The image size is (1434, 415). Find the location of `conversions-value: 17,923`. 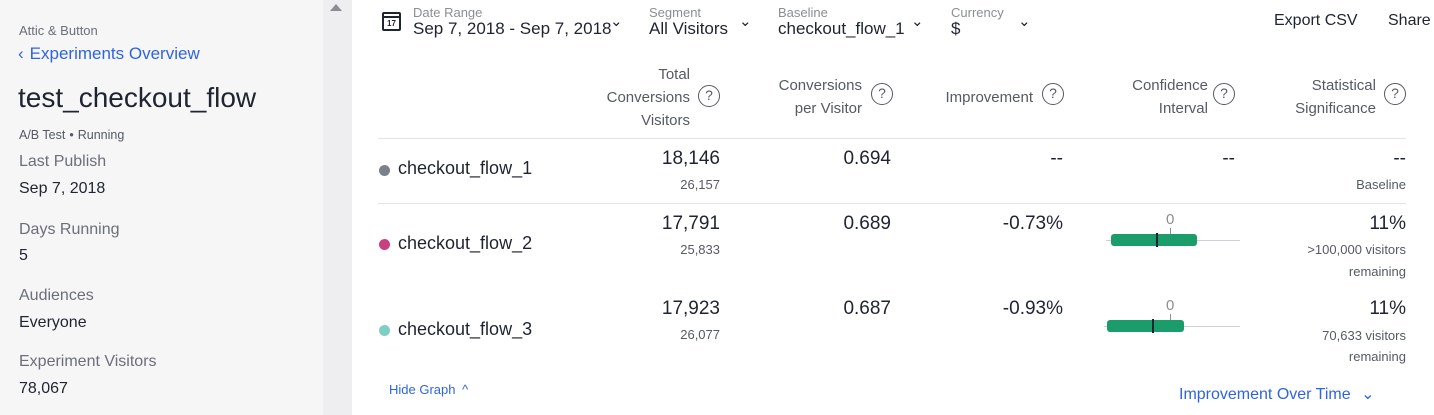

conversions-value: 17,923 is located at coordinates (690, 308).